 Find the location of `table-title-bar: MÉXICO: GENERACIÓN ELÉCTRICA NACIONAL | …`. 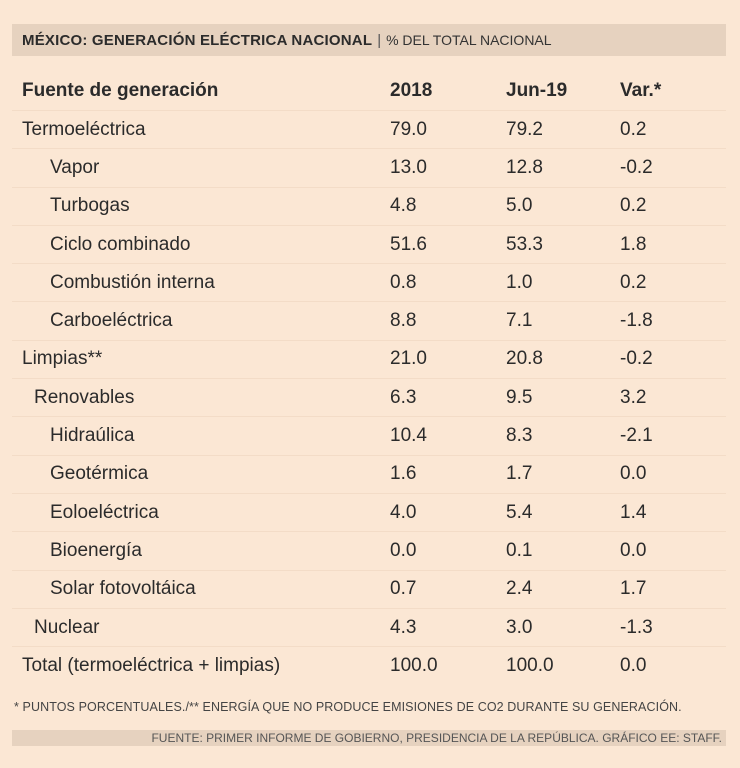

table-title-bar: MÉXICO: GENERACIÓN ELÉCTRICA NACIONAL | … is located at coordinates (369, 40).